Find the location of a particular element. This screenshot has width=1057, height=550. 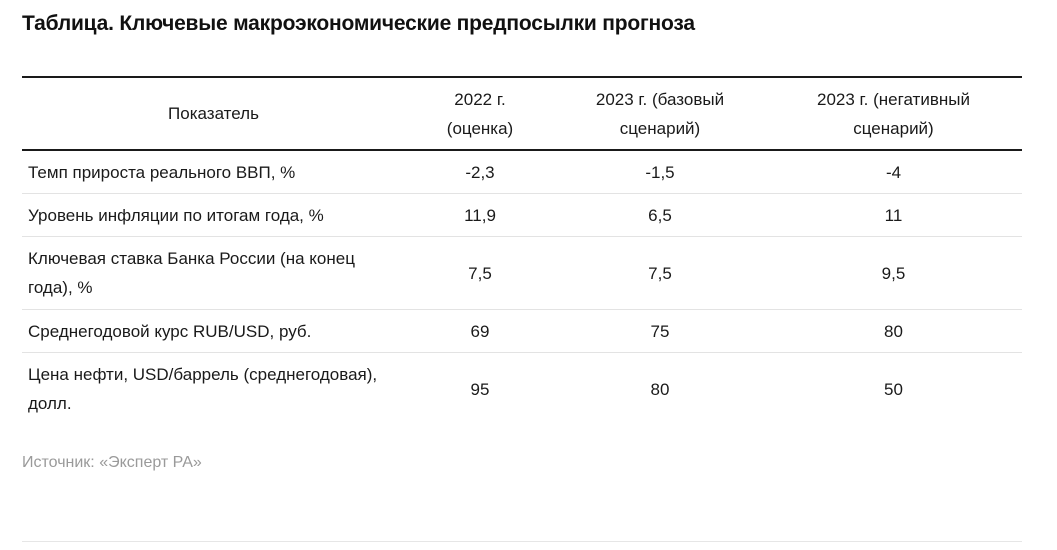

cell-2023-base: 80 is located at coordinates (660, 389).